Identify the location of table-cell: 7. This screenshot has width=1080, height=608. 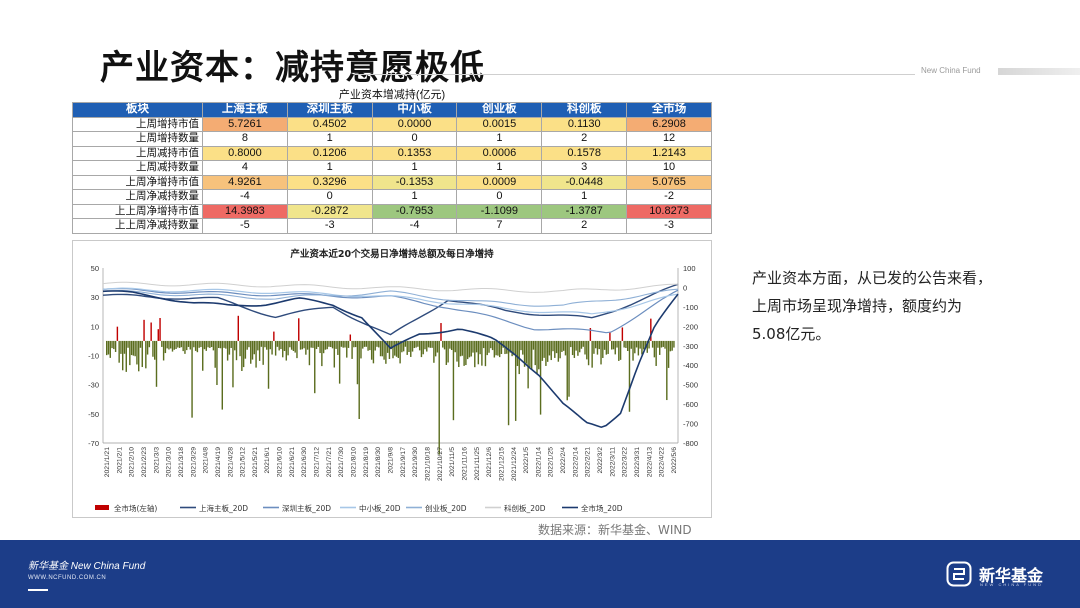
(499, 226).